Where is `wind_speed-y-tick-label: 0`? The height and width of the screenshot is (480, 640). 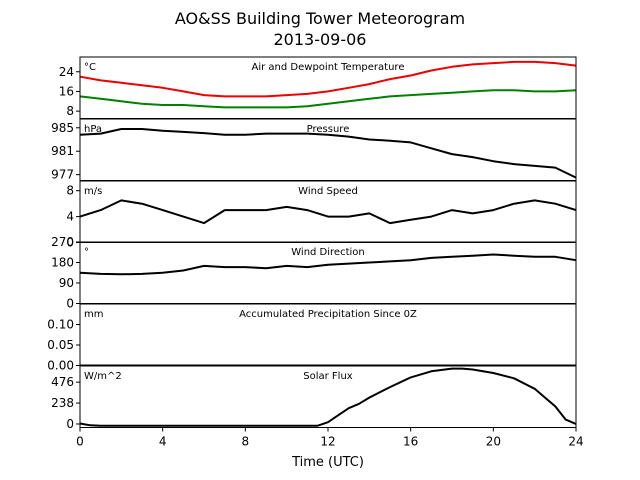
wind_speed-y-tick-label: 0 is located at coordinates (70, 243).